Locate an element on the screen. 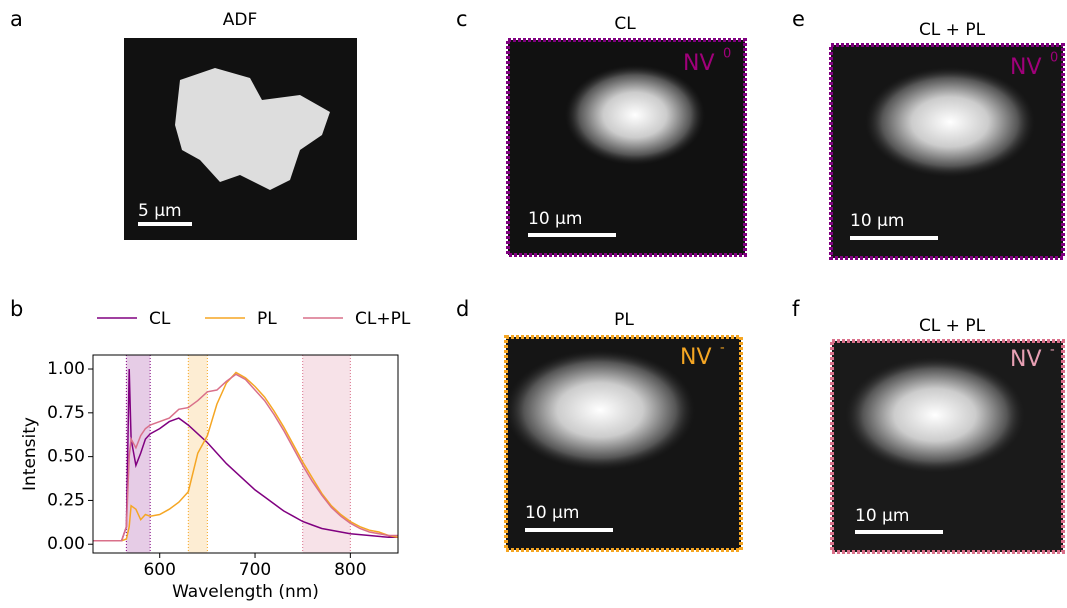  panel-letter: e is located at coordinates (798, 19).